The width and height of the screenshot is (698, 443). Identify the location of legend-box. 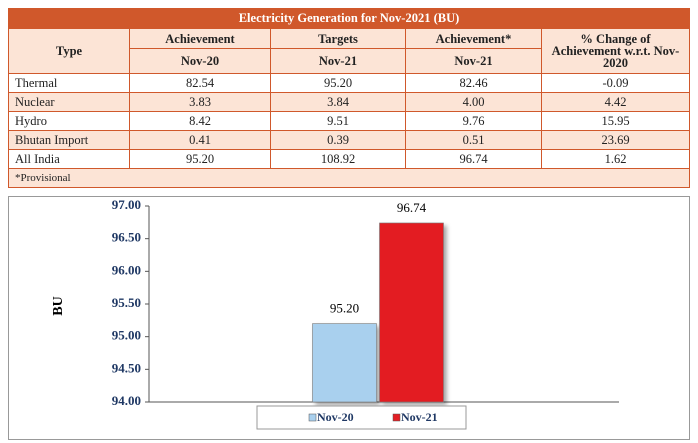
(361, 417).